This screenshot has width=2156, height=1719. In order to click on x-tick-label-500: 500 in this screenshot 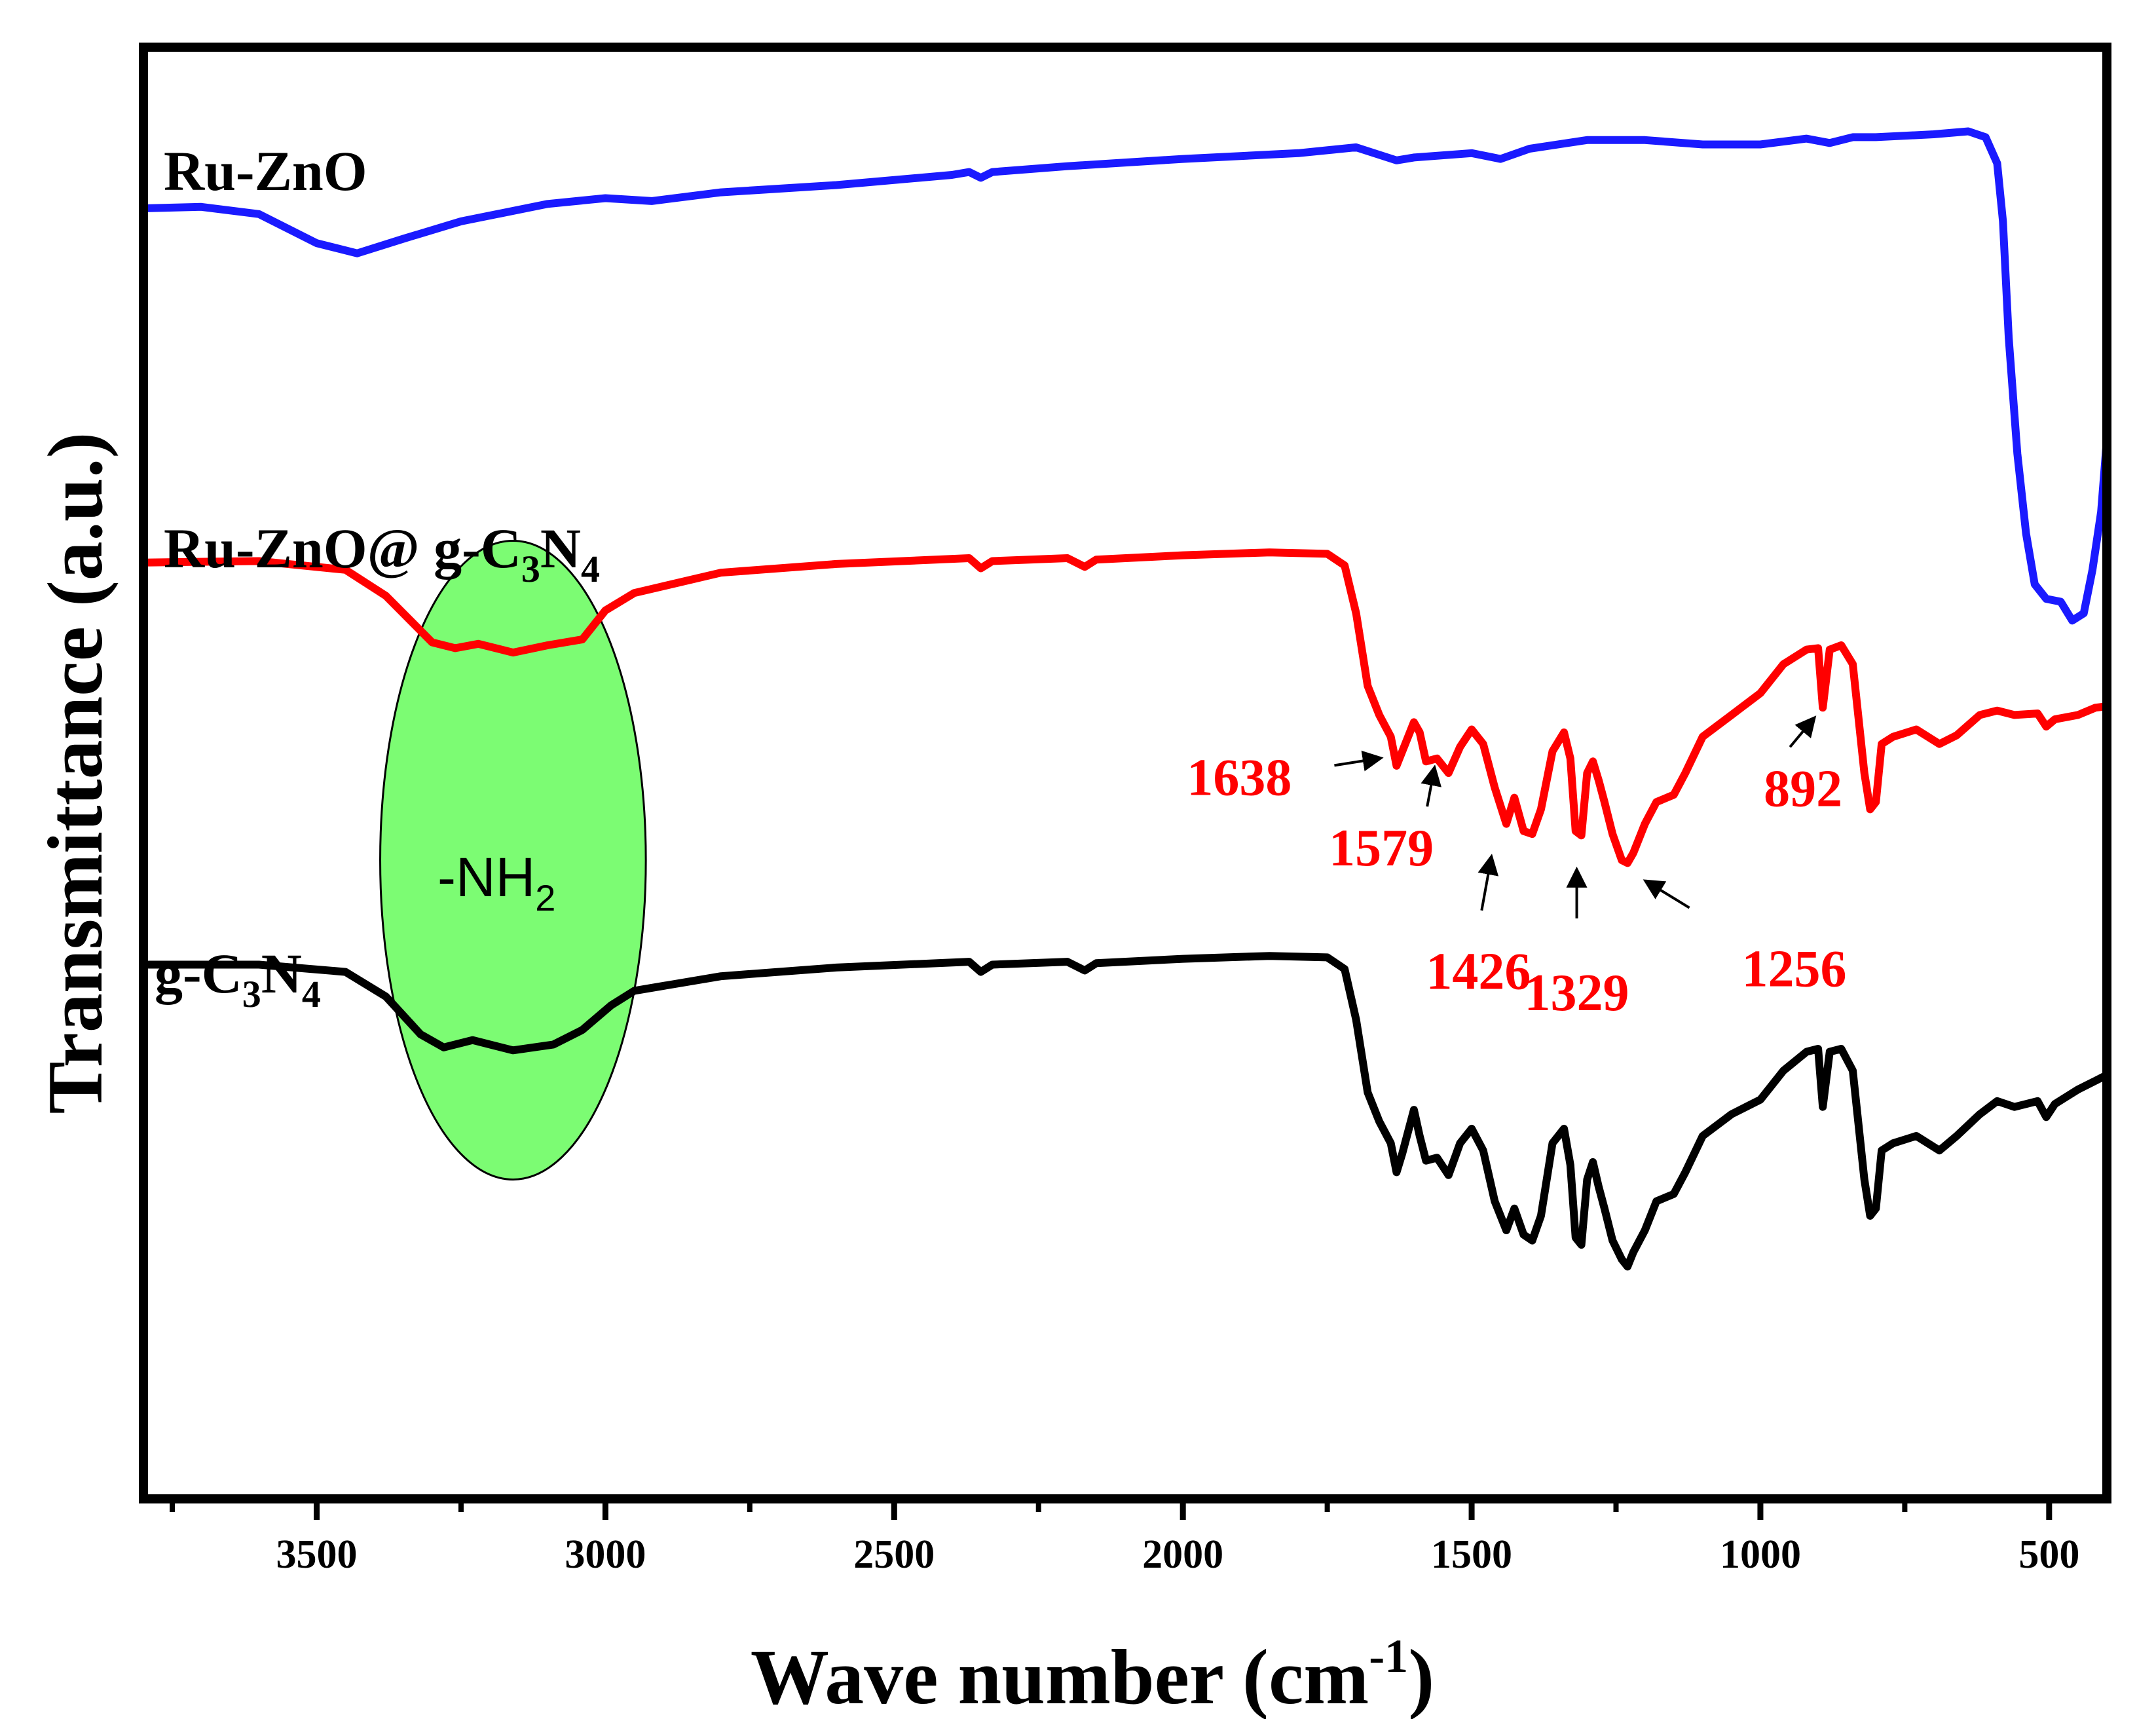, I will do `click(2048, 1554)`.